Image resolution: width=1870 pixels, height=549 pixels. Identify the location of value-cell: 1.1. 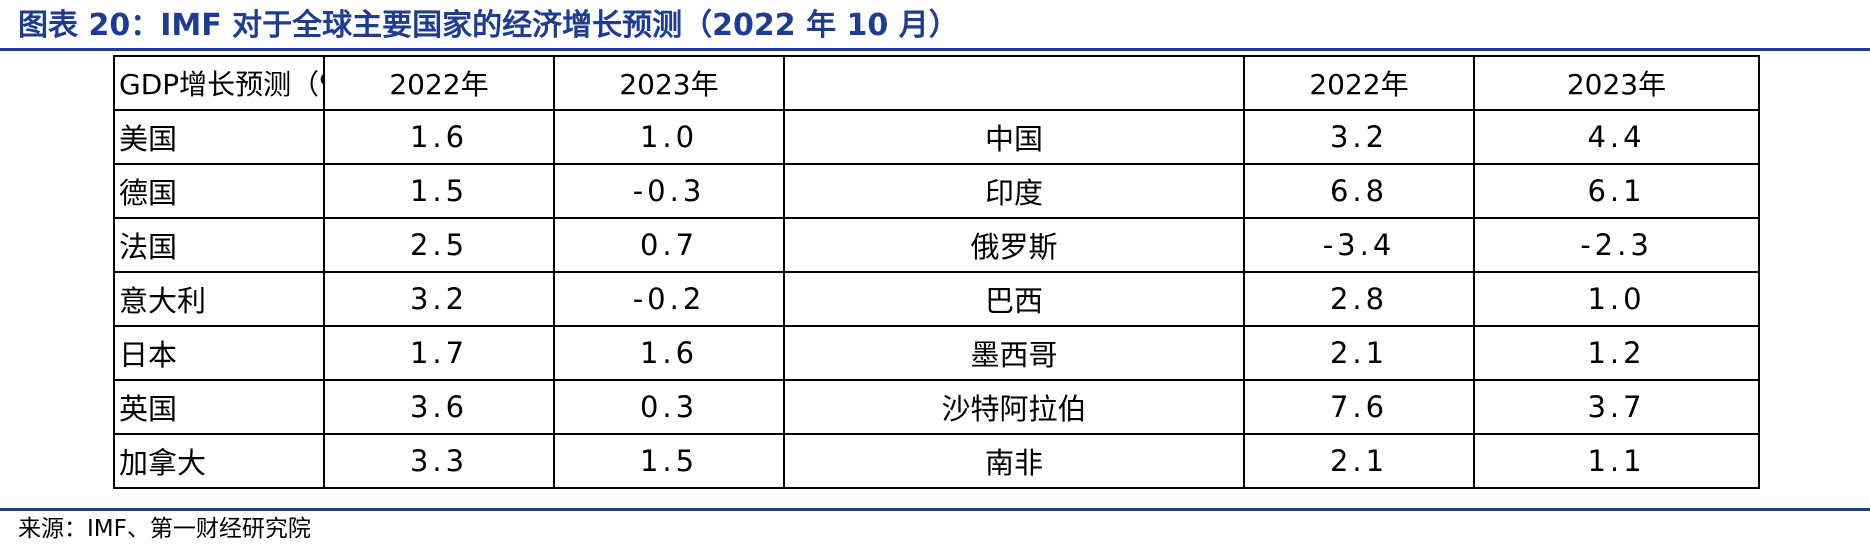
(1616, 461).